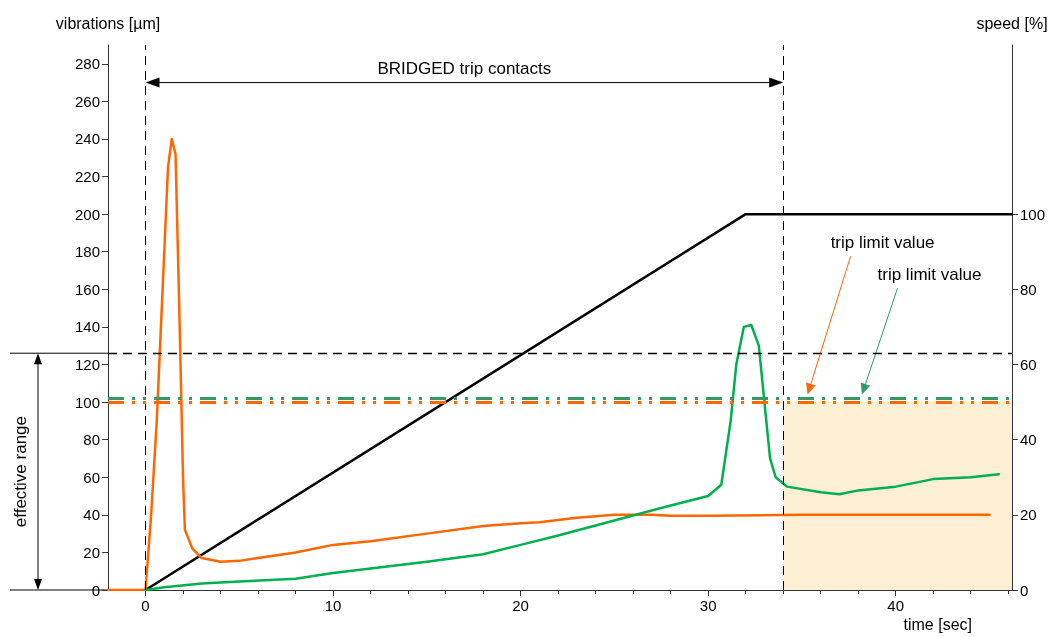 The width and height of the screenshot is (1061, 637). I want to click on y2-tick-label: 60, so click(1028, 364).